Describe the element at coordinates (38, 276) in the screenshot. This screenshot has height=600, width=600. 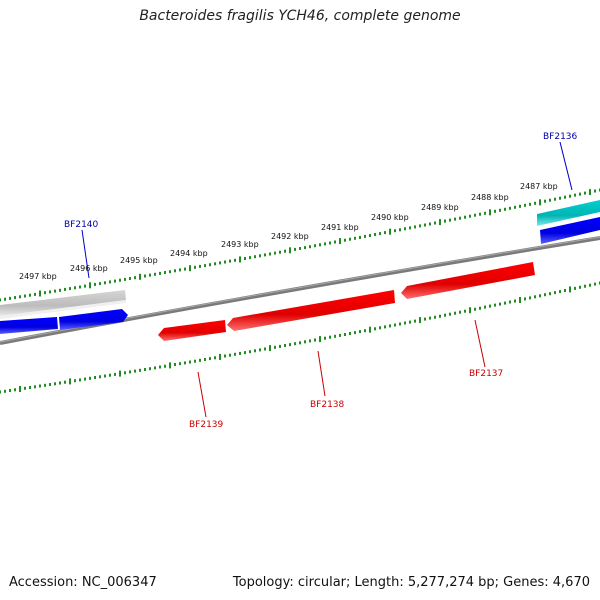
I see `scale-label: 2497 kbp` at that location.